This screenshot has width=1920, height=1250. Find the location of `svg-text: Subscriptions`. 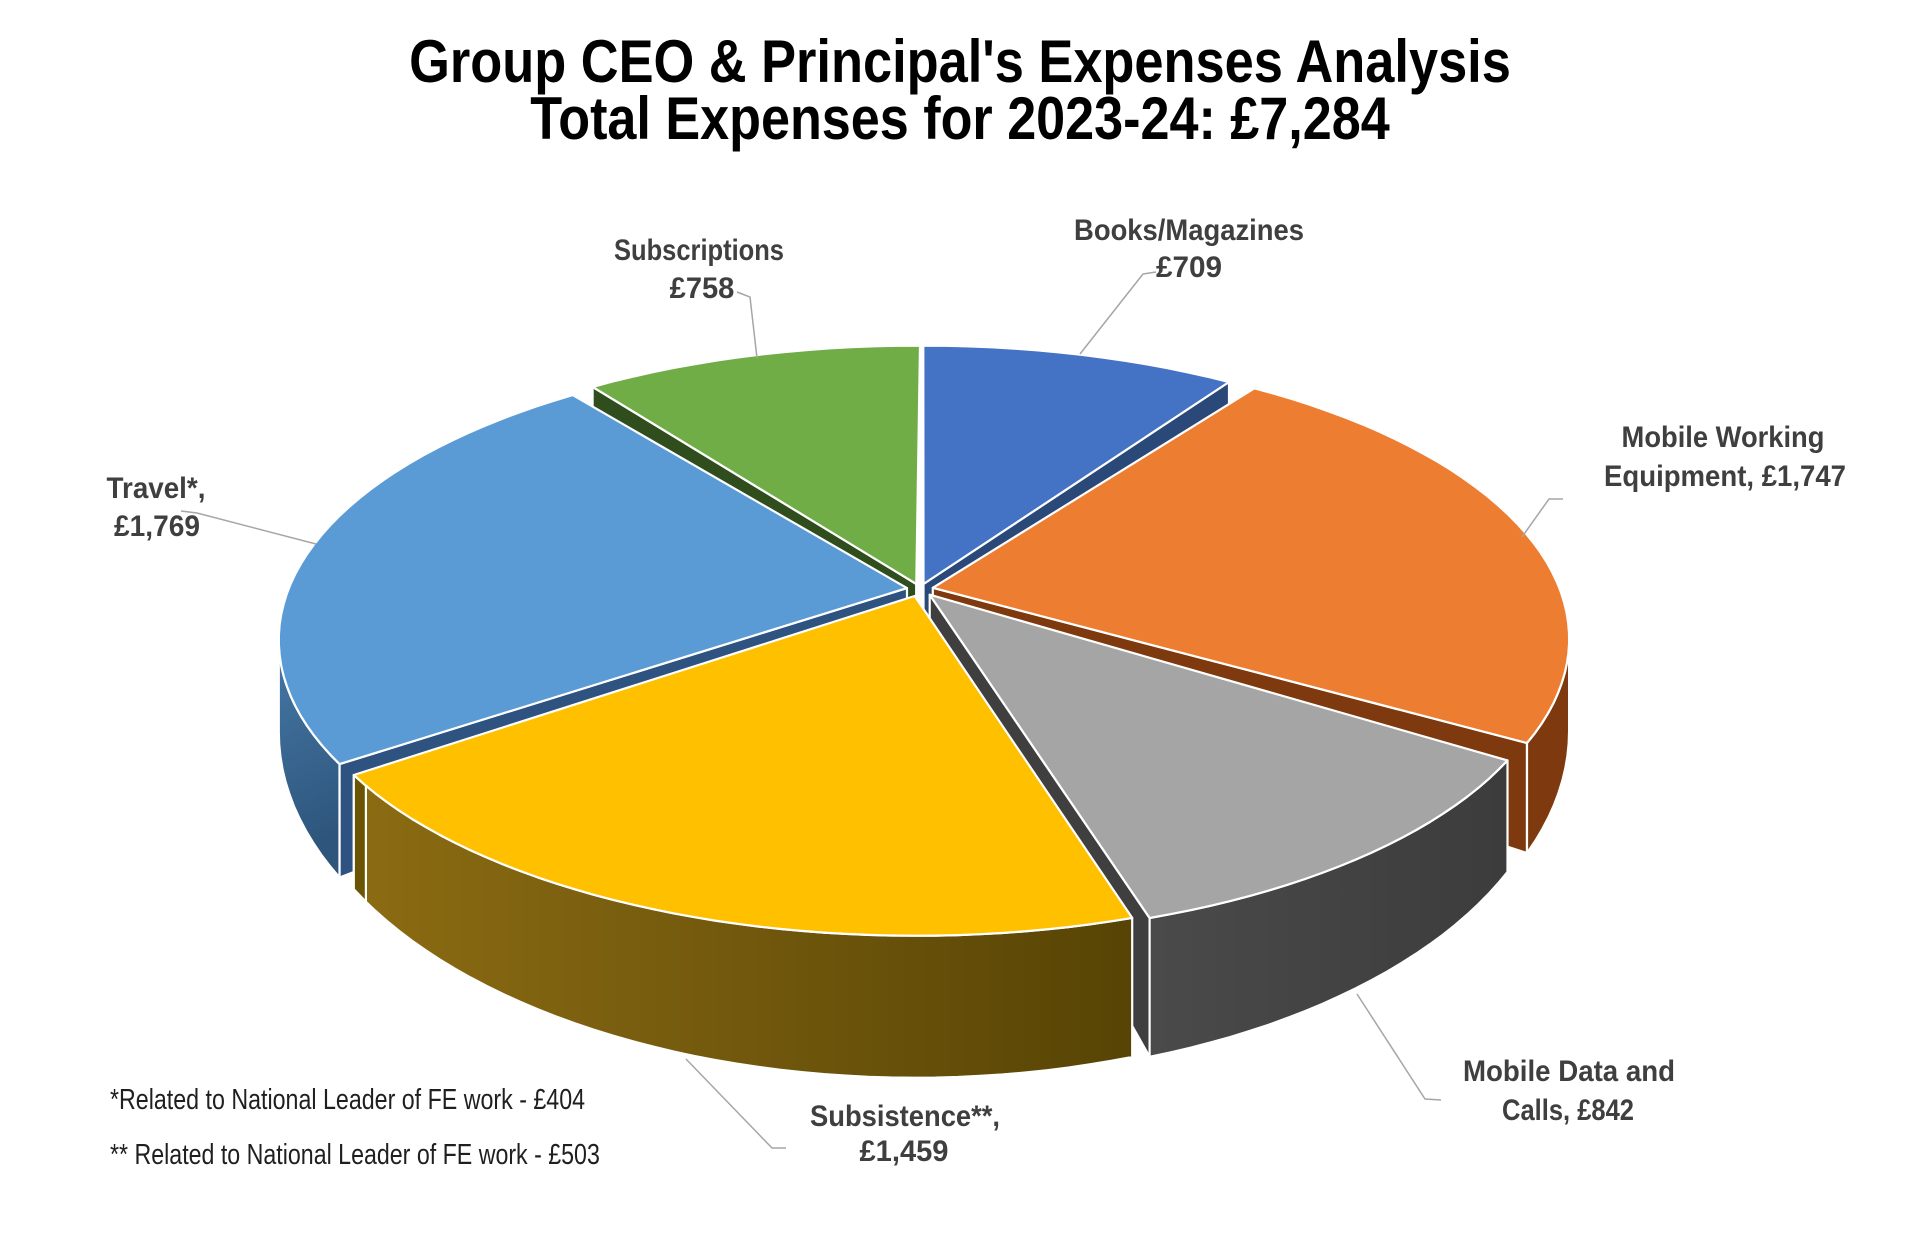

svg-text: Subscriptions is located at coordinates (699, 249).